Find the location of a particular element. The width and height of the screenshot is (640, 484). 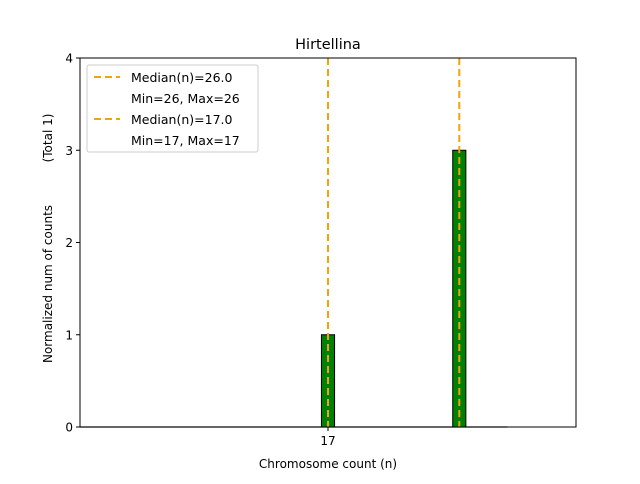

x-axis-label: Chromosome count (n) is located at coordinates (328, 464).